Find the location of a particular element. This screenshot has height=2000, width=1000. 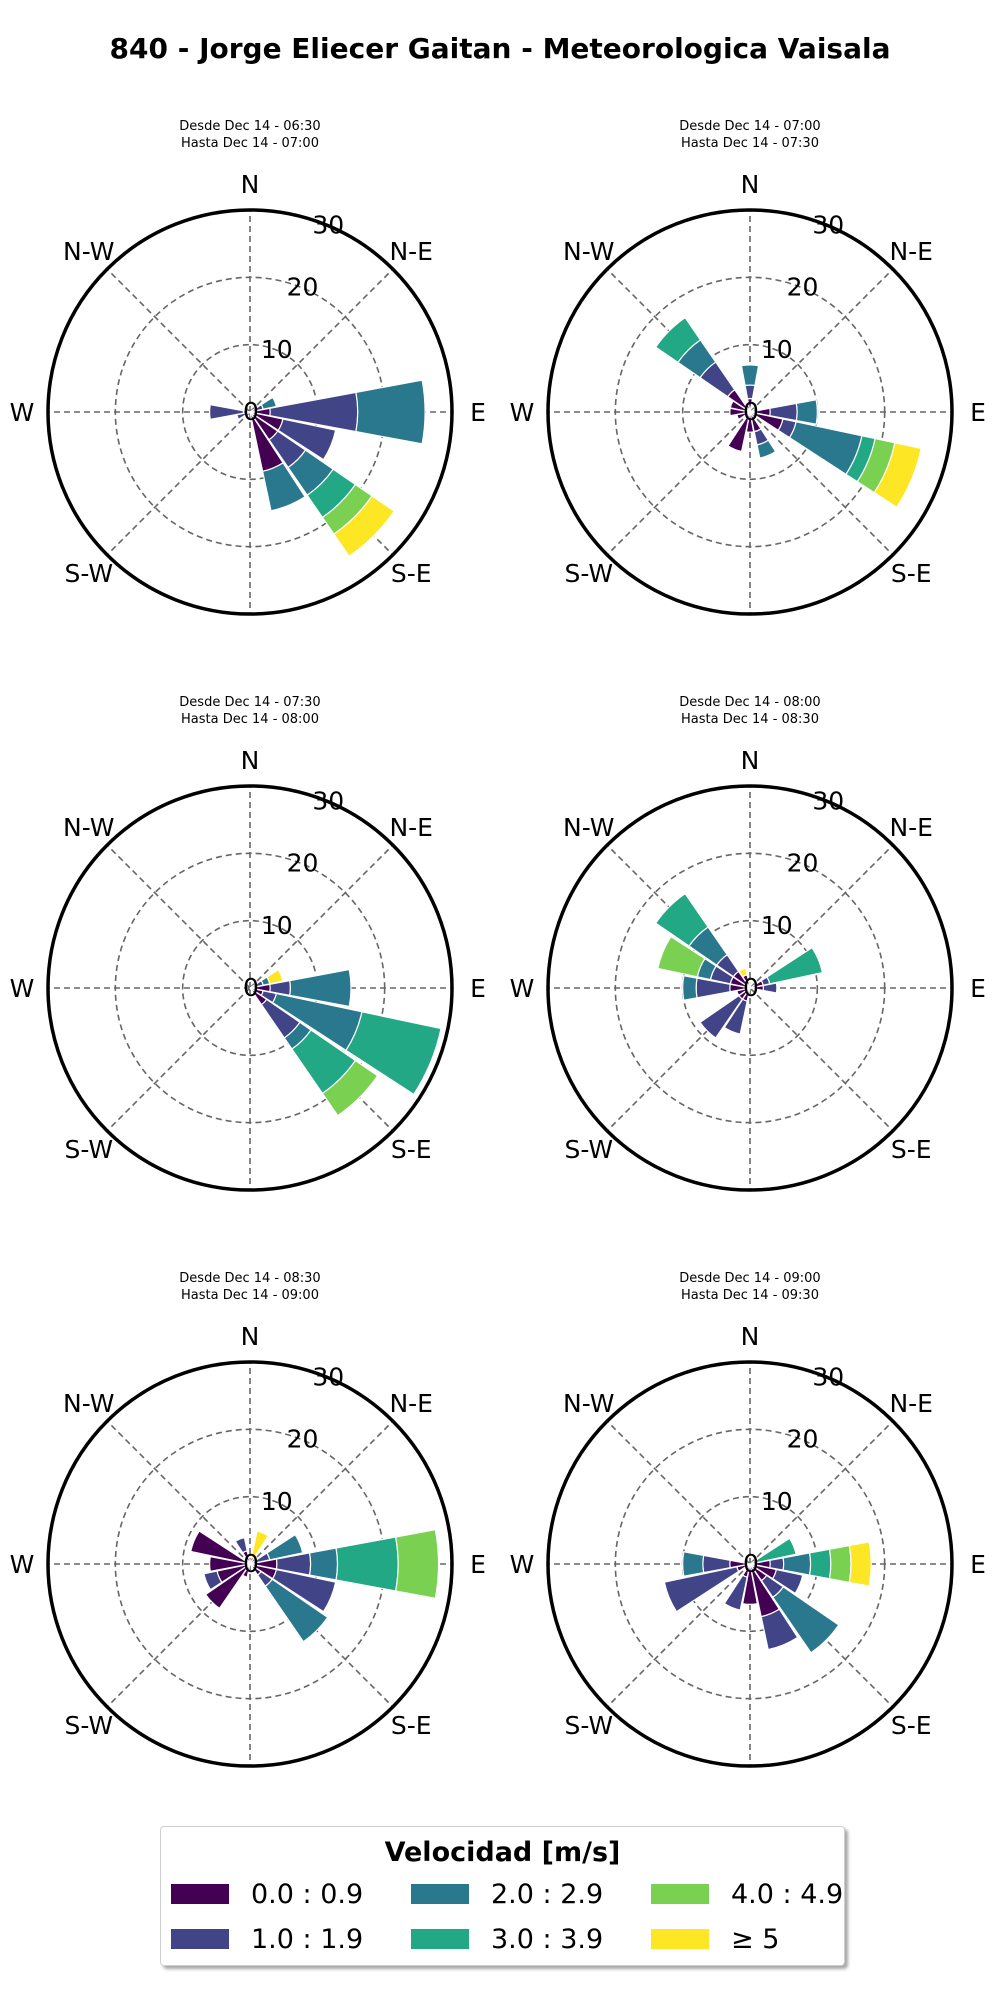

panel-desde: Desde Dec 14 - 09:00 is located at coordinates (750, 1278).